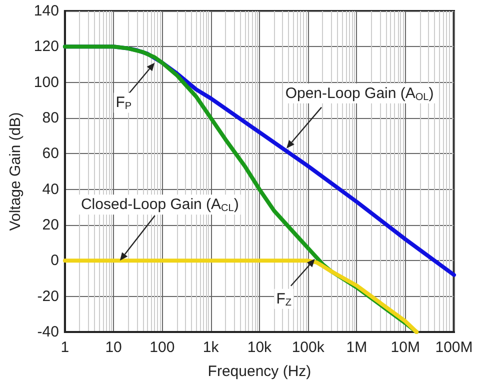 The height and width of the screenshot is (384, 484). What do you see at coordinates (405, 347) in the screenshot?
I see `x-tick-label: 10M` at bounding box center [405, 347].